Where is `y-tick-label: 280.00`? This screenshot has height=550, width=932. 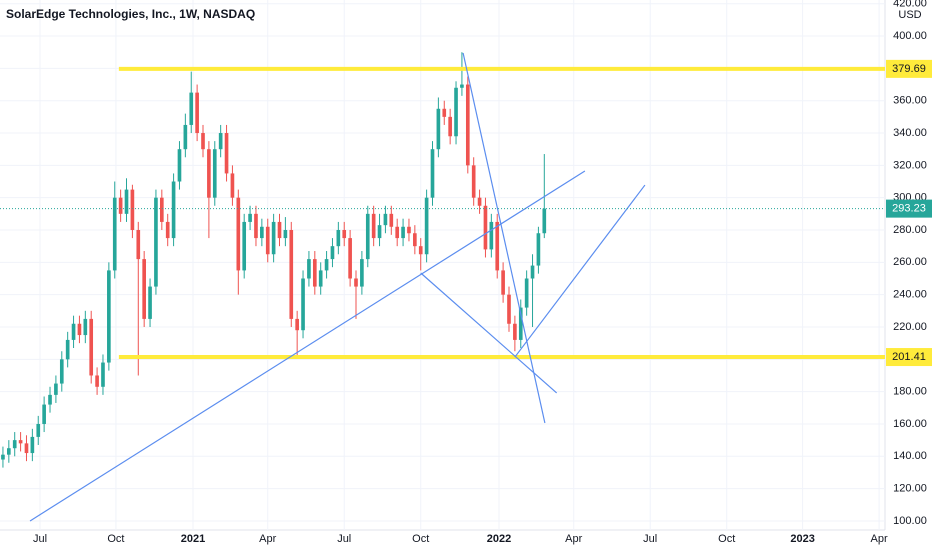
y-tick-label: 280.00 is located at coordinates (910, 230).